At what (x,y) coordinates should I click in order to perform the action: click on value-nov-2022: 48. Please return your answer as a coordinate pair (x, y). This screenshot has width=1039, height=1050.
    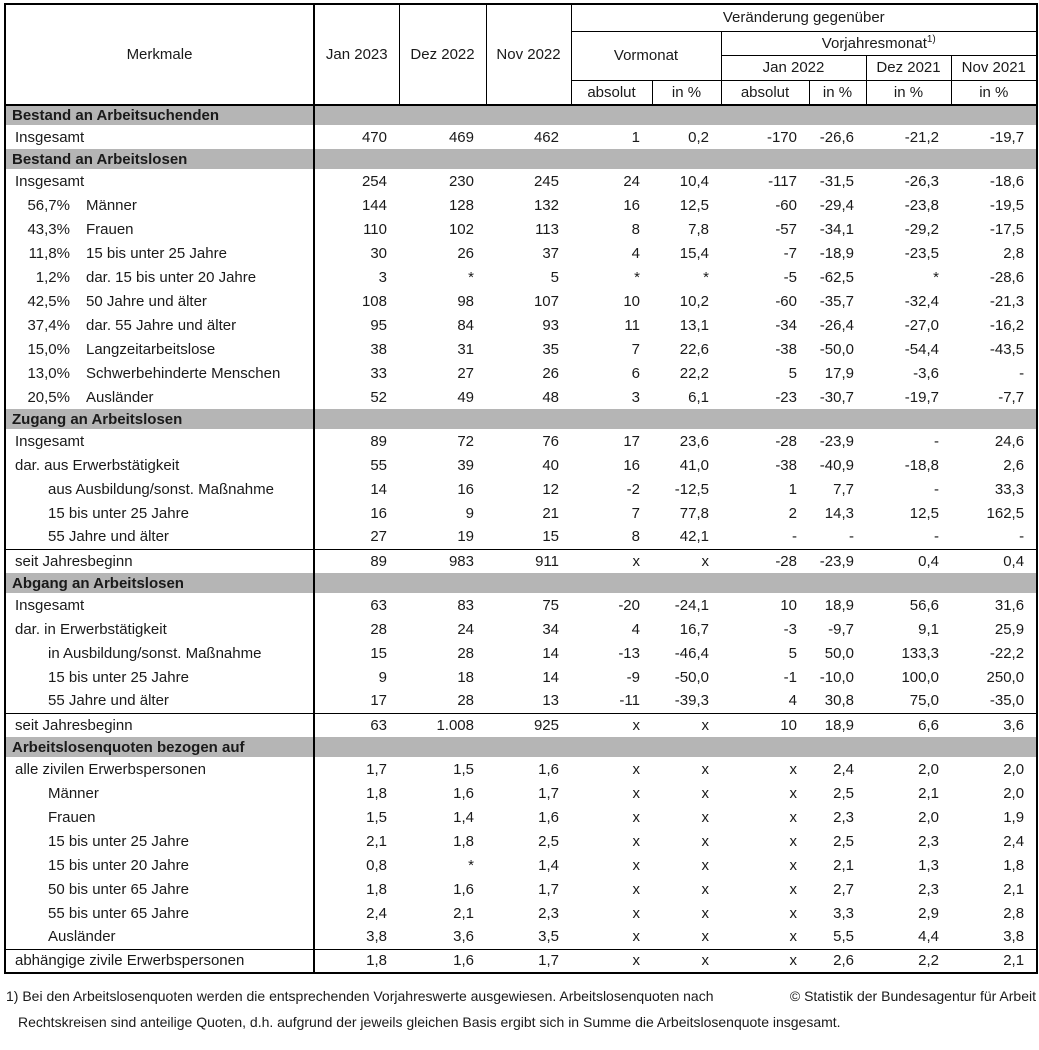
    Looking at the image, I should click on (550, 397).